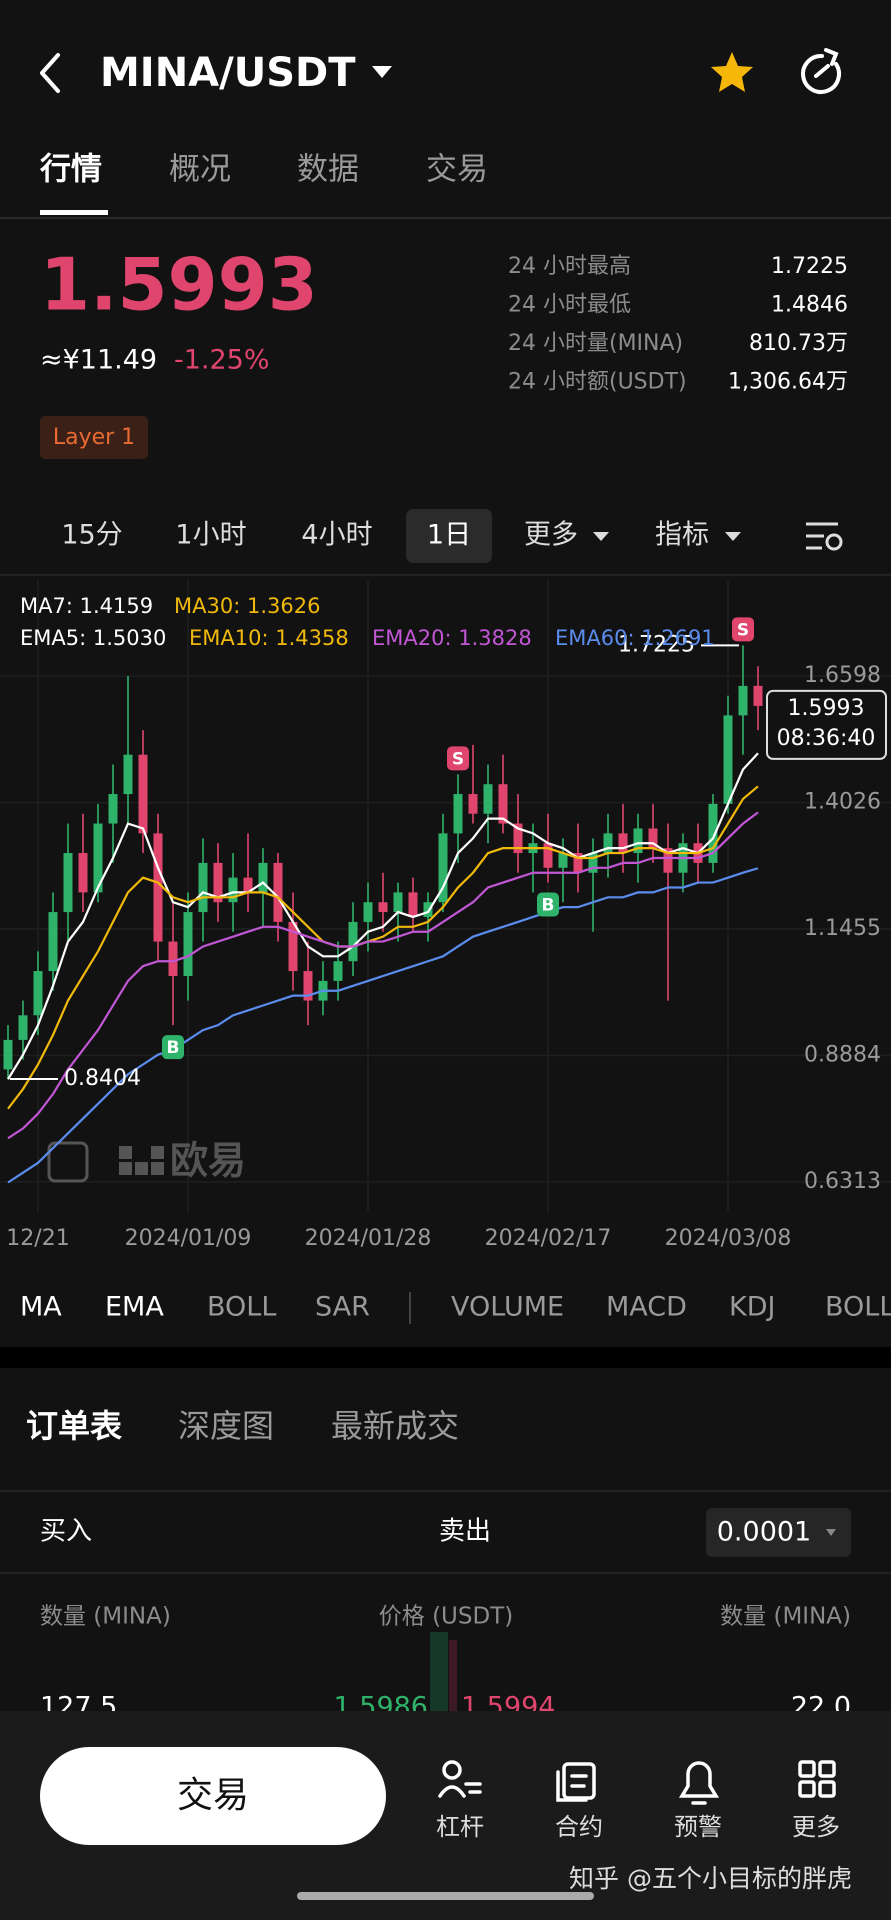 Image resolution: width=891 pixels, height=1920 pixels. What do you see at coordinates (816, 1827) in the screenshot?
I see `nav-label: 更多` at bounding box center [816, 1827].